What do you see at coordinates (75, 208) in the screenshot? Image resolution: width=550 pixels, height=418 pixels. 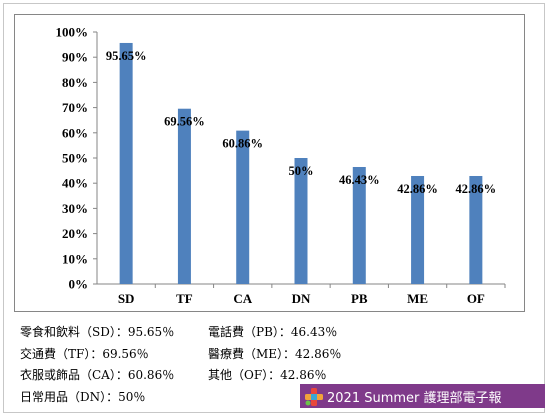 I see `y-tick-label: 30%` at bounding box center [75, 208].